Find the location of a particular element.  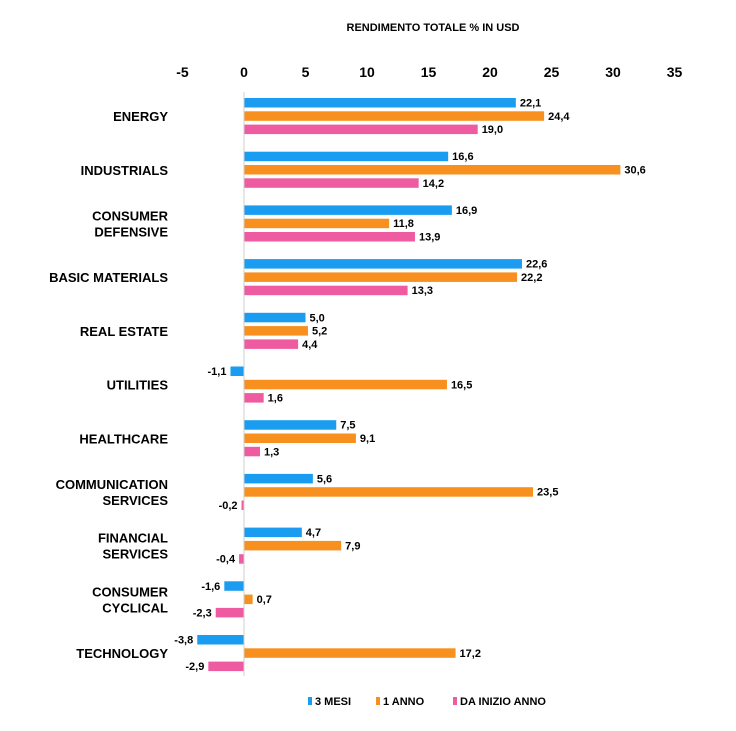

category-label: TECHNOLOGY is located at coordinates (122, 653).